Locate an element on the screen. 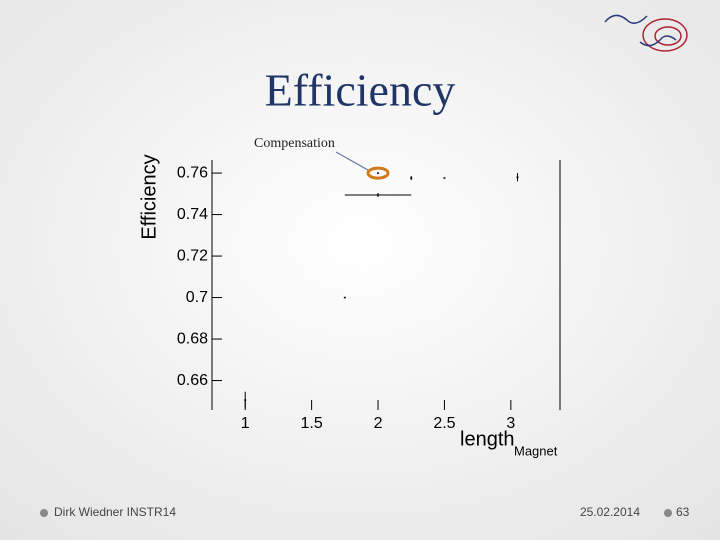 Image resolution: width=720 pixels, height=545 pixels. annotation-arrow is located at coordinates (352, 161).